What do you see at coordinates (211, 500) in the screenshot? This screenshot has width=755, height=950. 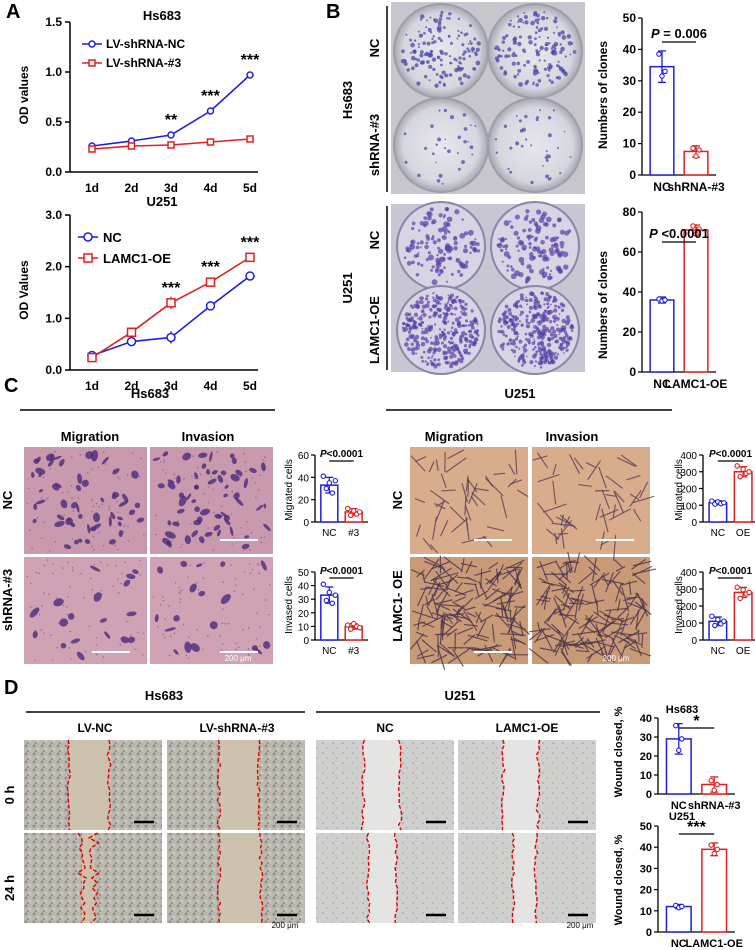 I see `micrograph-hs683-invasion-nc` at bounding box center [211, 500].